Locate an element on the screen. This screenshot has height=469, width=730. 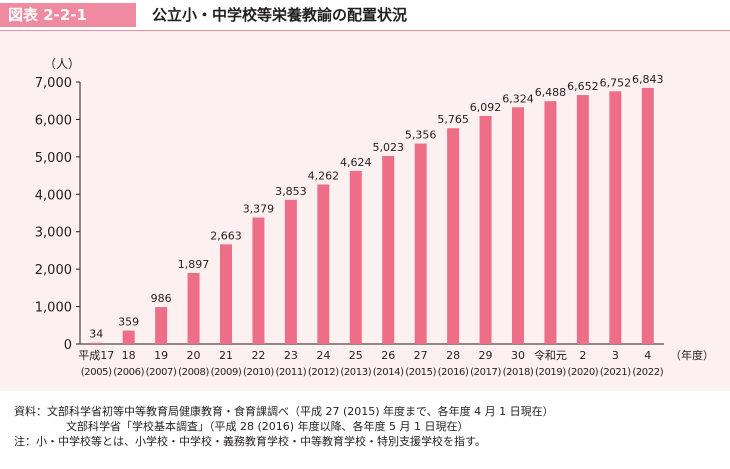
bar-value-label: 4,624 is located at coordinates (356, 162).